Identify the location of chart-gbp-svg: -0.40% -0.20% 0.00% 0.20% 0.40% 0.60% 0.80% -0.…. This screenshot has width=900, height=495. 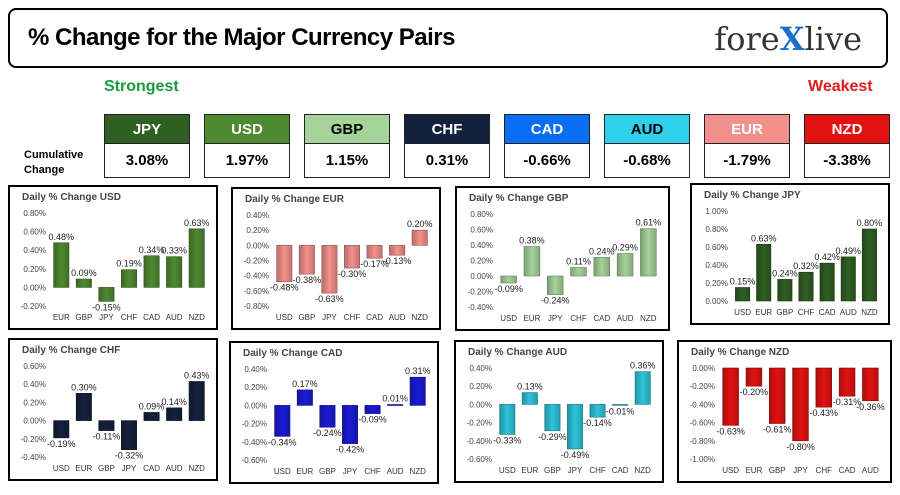
(564, 266).